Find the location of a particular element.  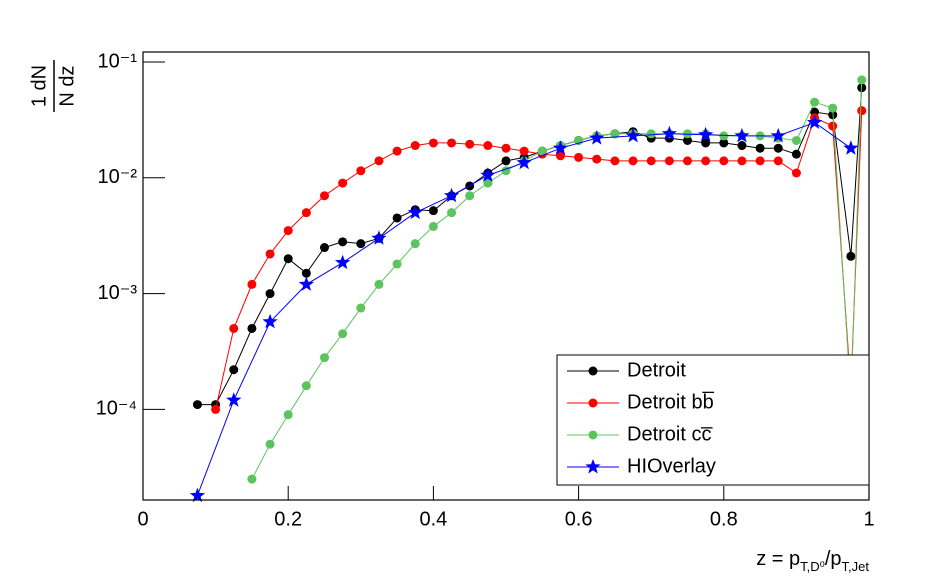

x-axis-label: z = pT,D⁰/pT,Jet is located at coordinates (812, 561).